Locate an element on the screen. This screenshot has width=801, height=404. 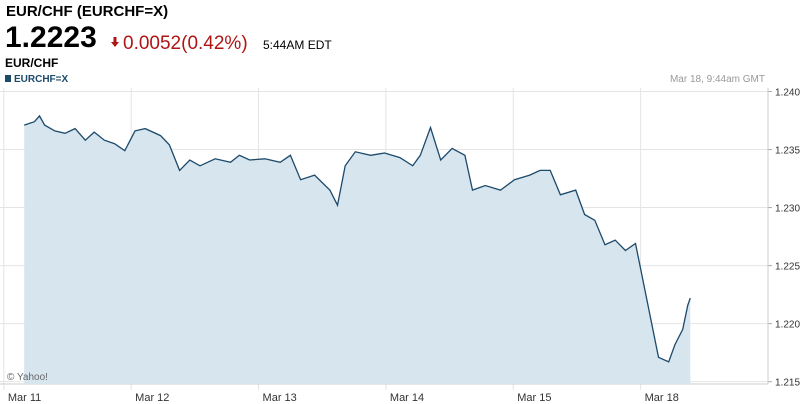
chart-title: EUR/CHF is located at coordinates (31, 63).